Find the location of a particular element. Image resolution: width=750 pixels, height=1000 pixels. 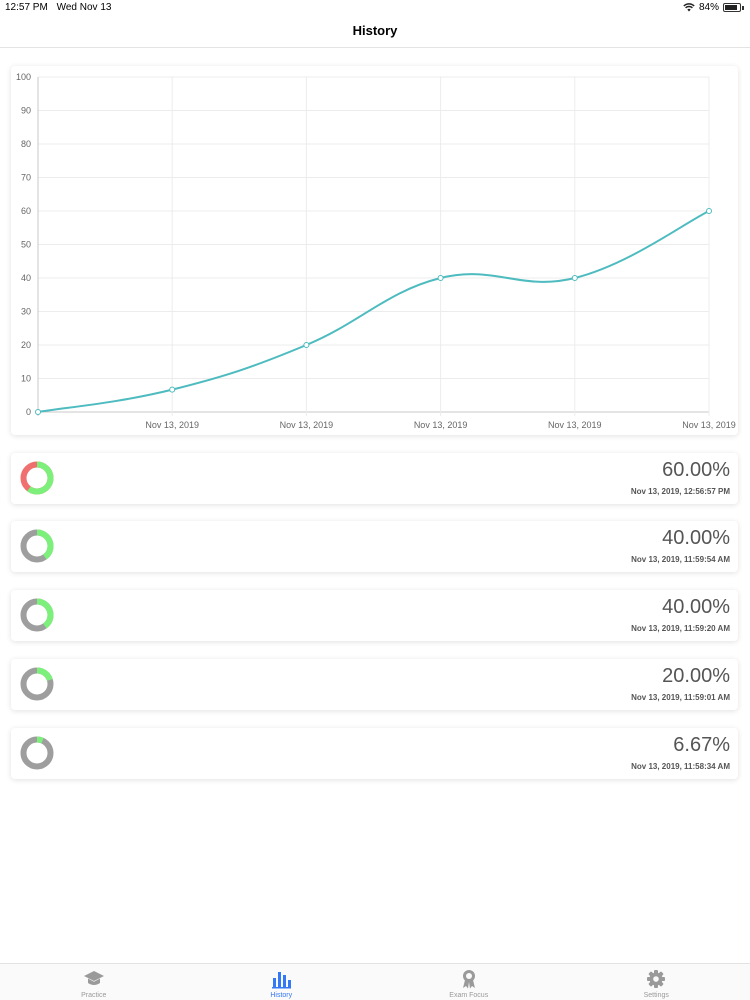

y-tick-label: 40 is located at coordinates (26, 278).